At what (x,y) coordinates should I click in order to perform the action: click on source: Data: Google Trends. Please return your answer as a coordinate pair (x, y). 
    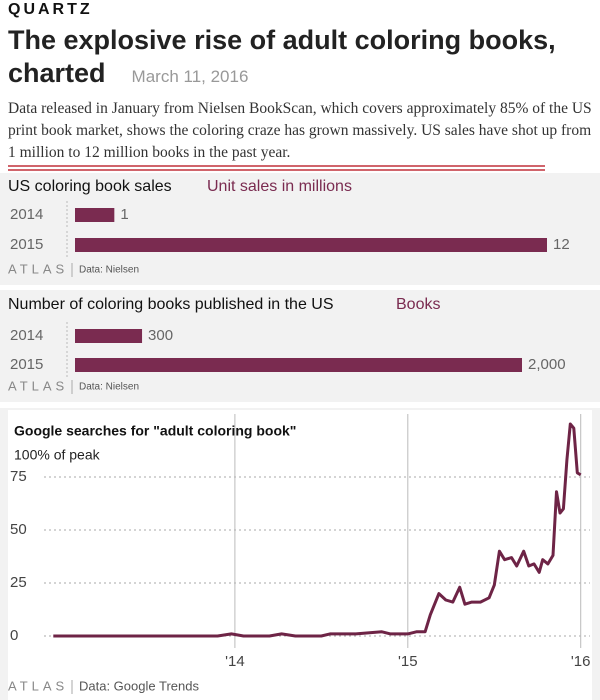
    Looking at the image, I should click on (139, 685).